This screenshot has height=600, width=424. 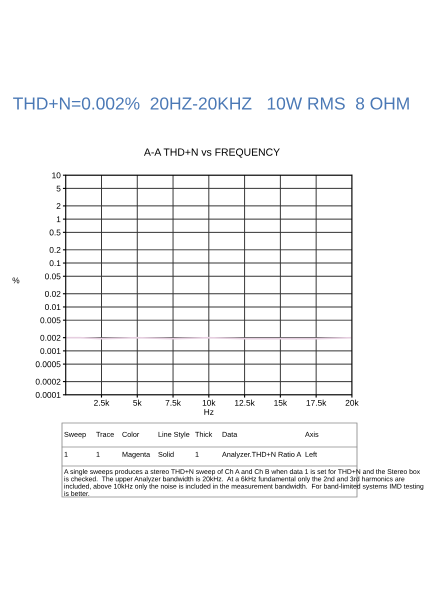 What do you see at coordinates (137, 403) in the screenshot?
I see `x-tick-label: 5k` at bounding box center [137, 403].